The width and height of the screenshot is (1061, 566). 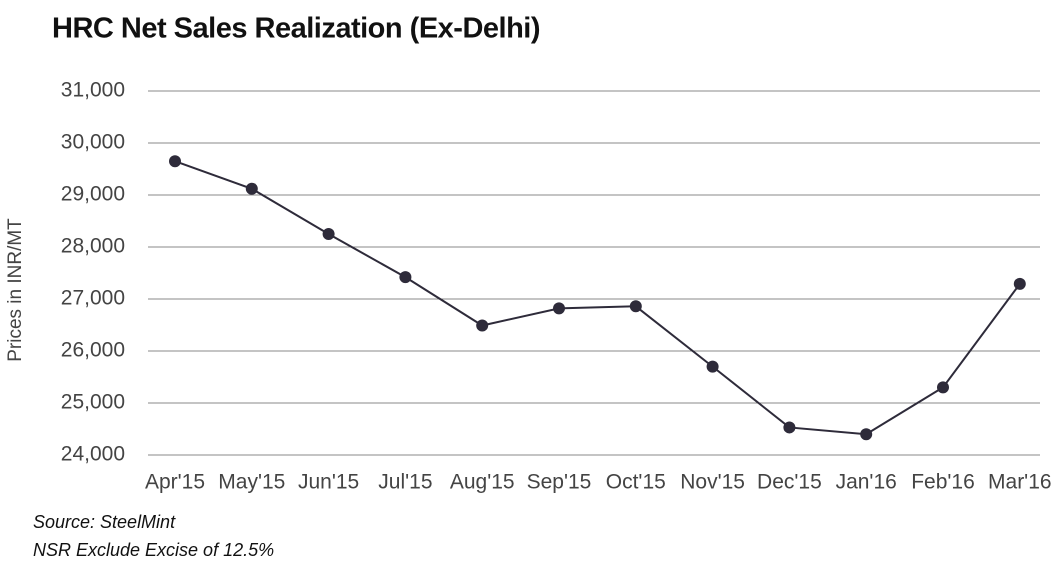 What do you see at coordinates (866, 482) in the screenshot?
I see `x-tick-label: Jan'16` at bounding box center [866, 482].